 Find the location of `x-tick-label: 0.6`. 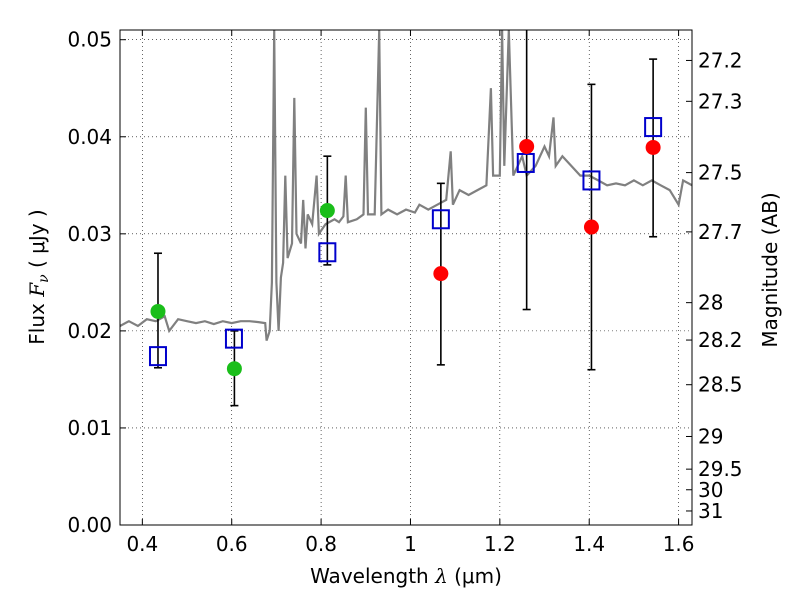

x-tick-label: 0.6 is located at coordinates (232, 544).